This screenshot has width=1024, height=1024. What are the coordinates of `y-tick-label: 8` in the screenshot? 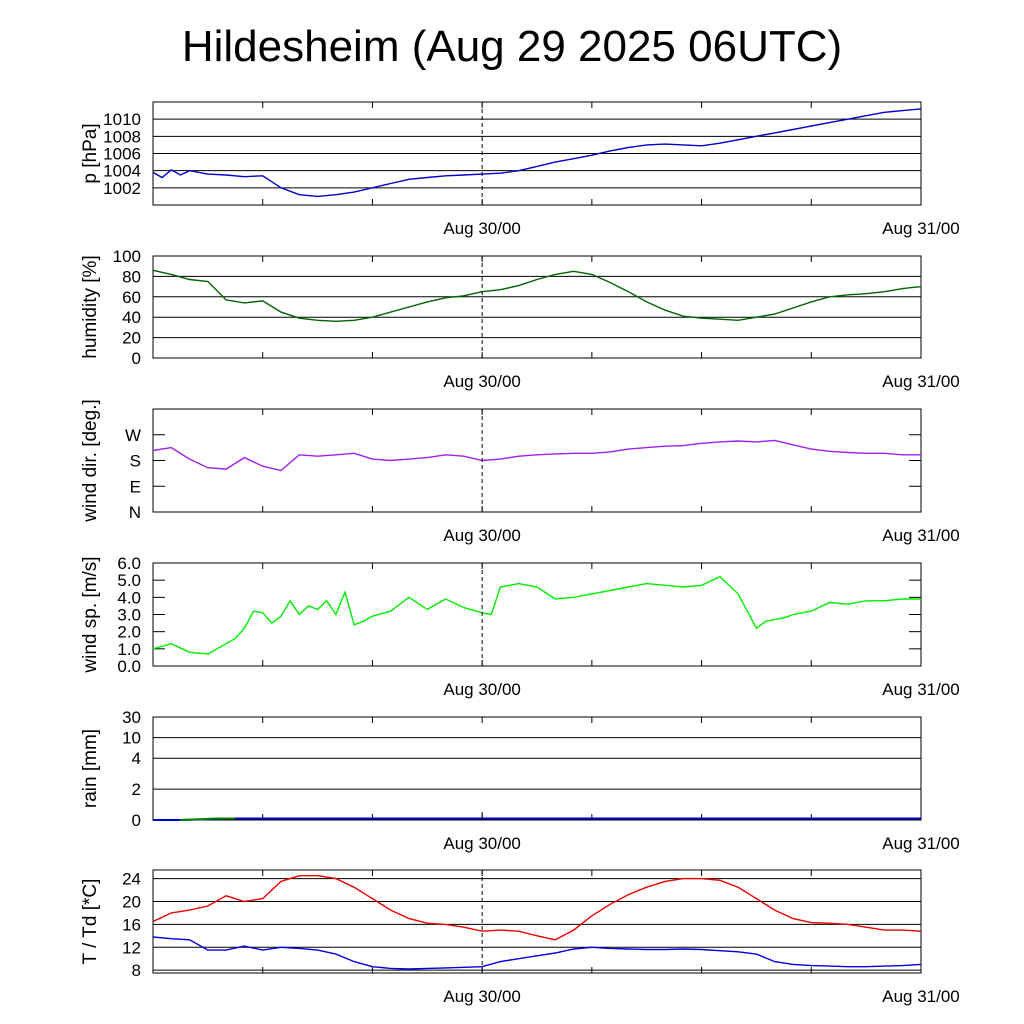 It's located at (136, 970).